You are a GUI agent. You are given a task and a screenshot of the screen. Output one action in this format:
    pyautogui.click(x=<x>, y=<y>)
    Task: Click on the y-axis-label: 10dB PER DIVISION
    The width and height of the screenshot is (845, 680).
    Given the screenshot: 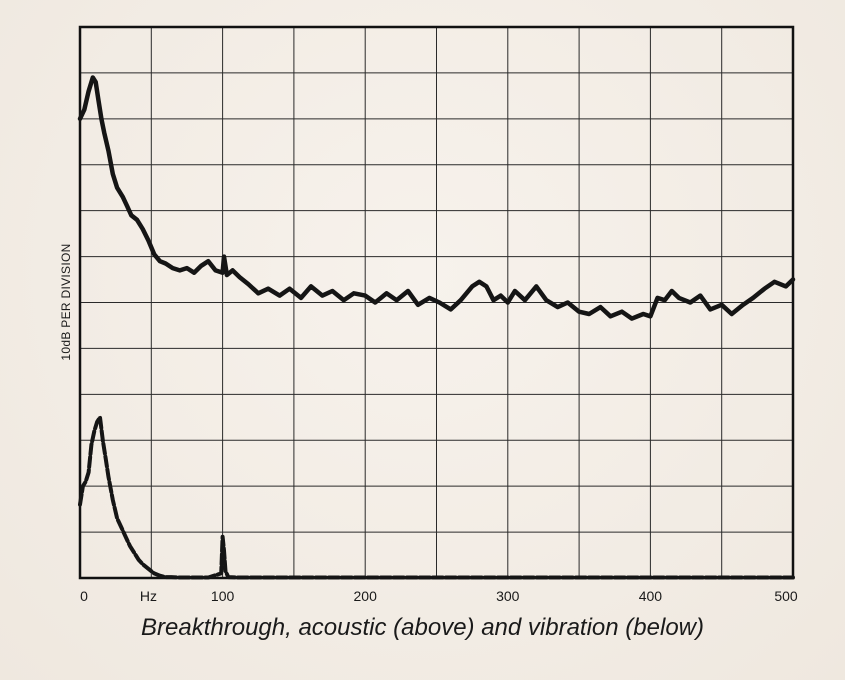 What is the action you would take?
    pyautogui.click(x=66, y=301)
    